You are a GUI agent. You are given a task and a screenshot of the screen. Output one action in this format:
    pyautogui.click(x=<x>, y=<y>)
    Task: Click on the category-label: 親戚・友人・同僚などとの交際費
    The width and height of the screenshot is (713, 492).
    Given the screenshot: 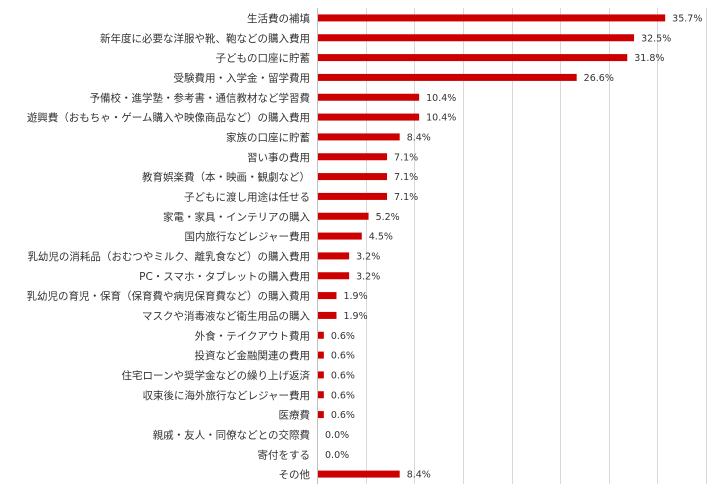 What is the action you would take?
    pyautogui.click(x=231, y=434)
    